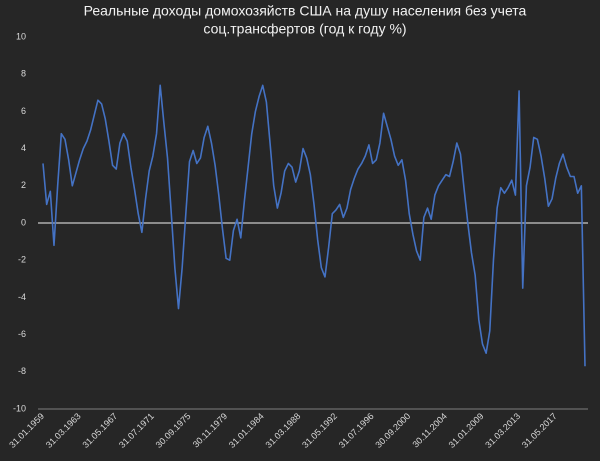 This screenshot has height=461, width=600. I want to click on y-tick-label: -6, so click(22, 334).